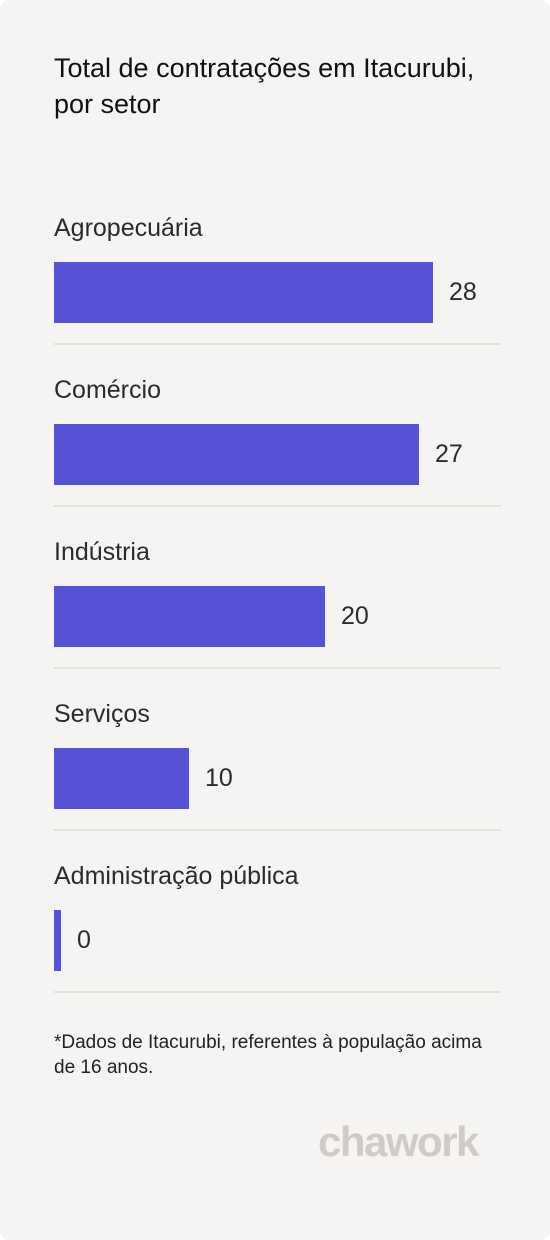 The width and height of the screenshot is (550, 1240). What do you see at coordinates (84, 940) in the screenshot?
I see `value-label: 0` at bounding box center [84, 940].